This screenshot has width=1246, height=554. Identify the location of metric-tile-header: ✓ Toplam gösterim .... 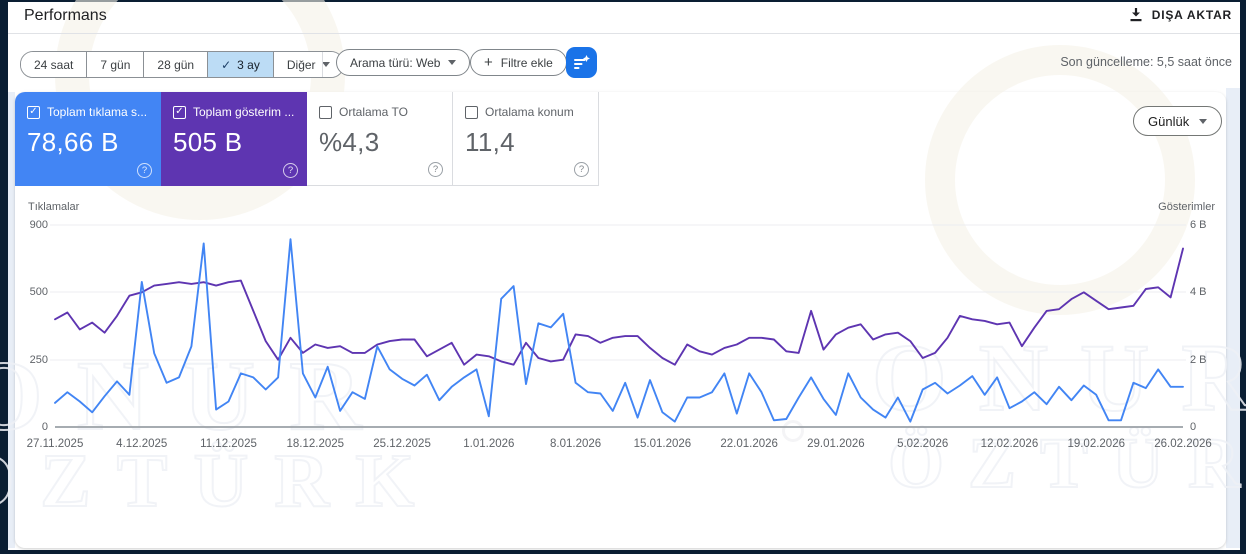
(234, 112).